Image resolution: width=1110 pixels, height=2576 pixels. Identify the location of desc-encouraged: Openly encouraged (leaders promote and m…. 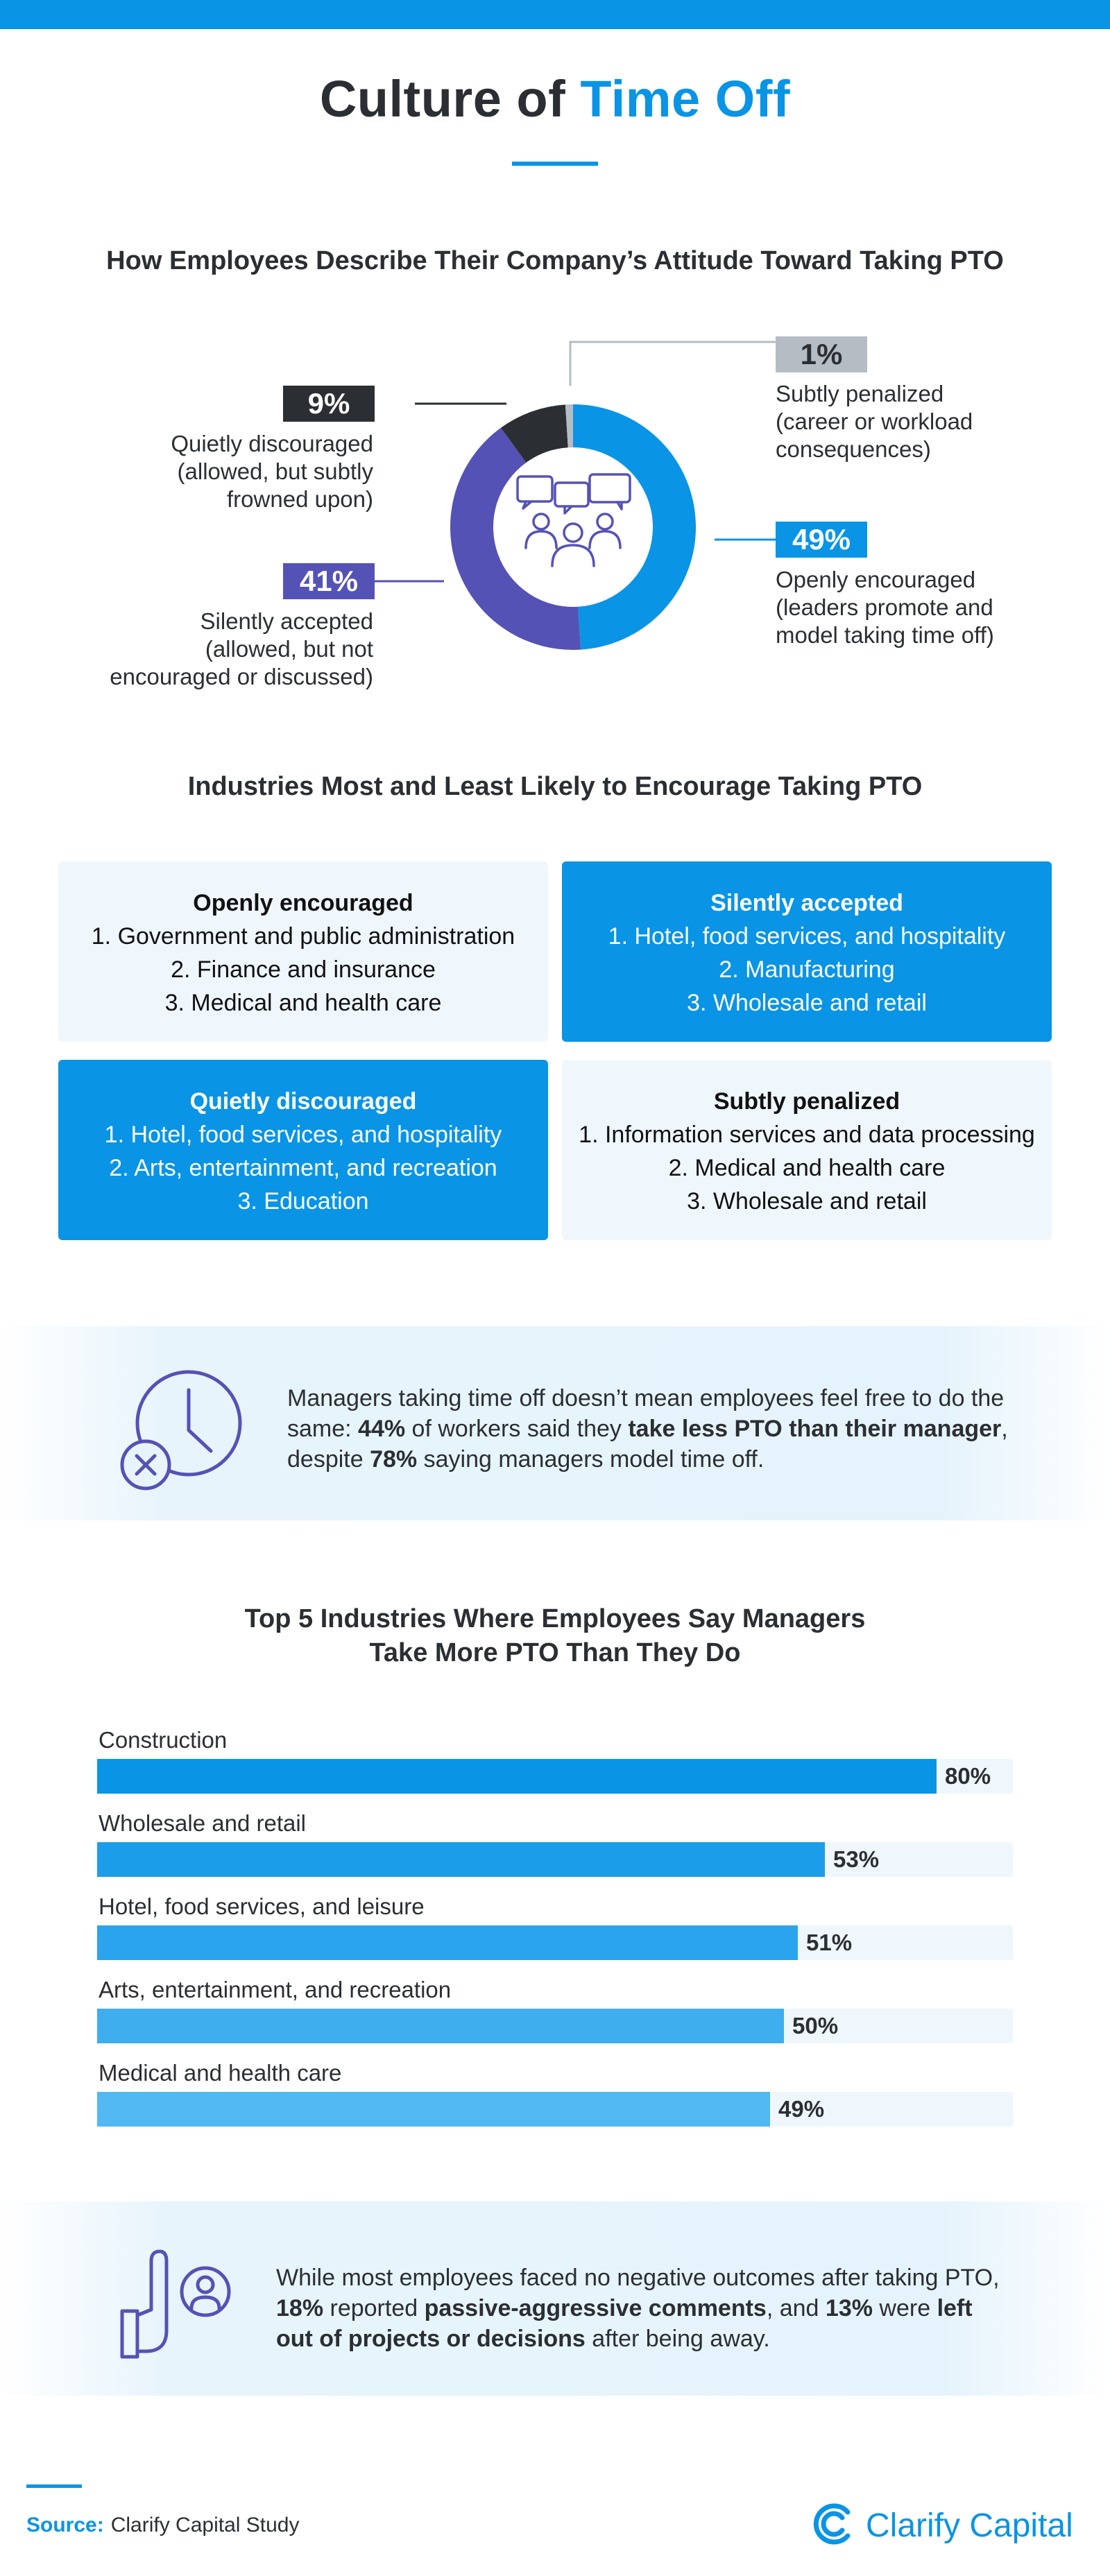
(885, 607).